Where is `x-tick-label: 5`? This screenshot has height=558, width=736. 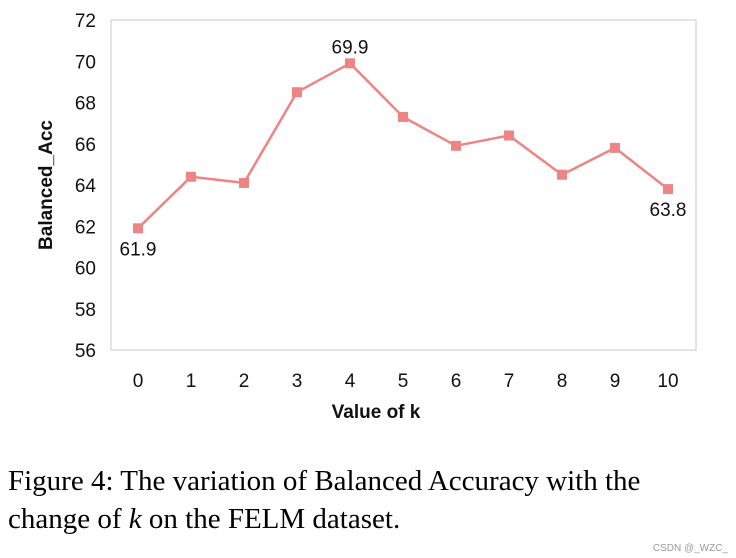
x-tick-label: 5 is located at coordinates (403, 381).